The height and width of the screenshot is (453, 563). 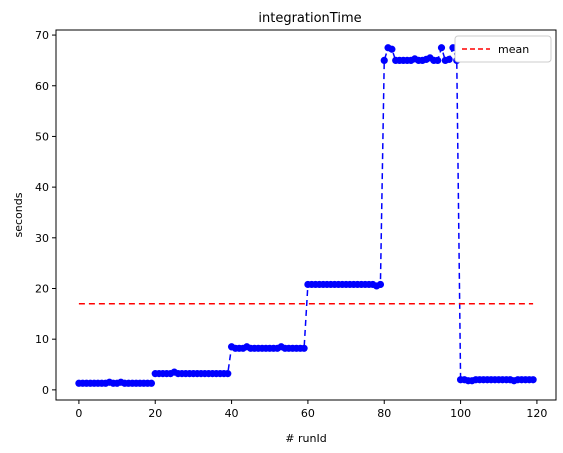 What do you see at coordinates (309, 18) in the screenshot?
I see `chart-title: integrationTime` at bounding box center [309, 18].